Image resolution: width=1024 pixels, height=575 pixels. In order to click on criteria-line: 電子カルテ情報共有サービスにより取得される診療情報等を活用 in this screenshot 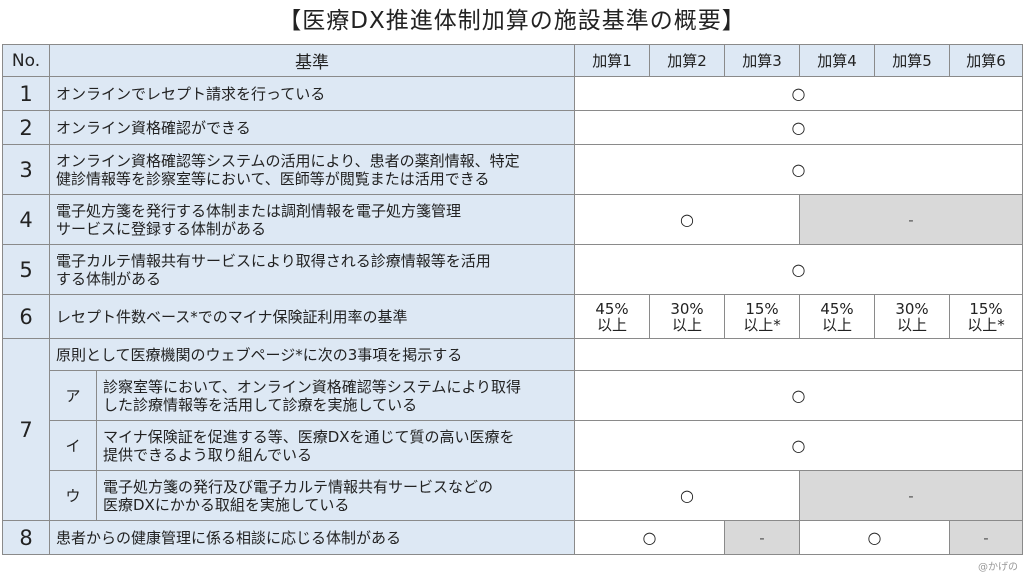, I will do `click(273, 260)`.